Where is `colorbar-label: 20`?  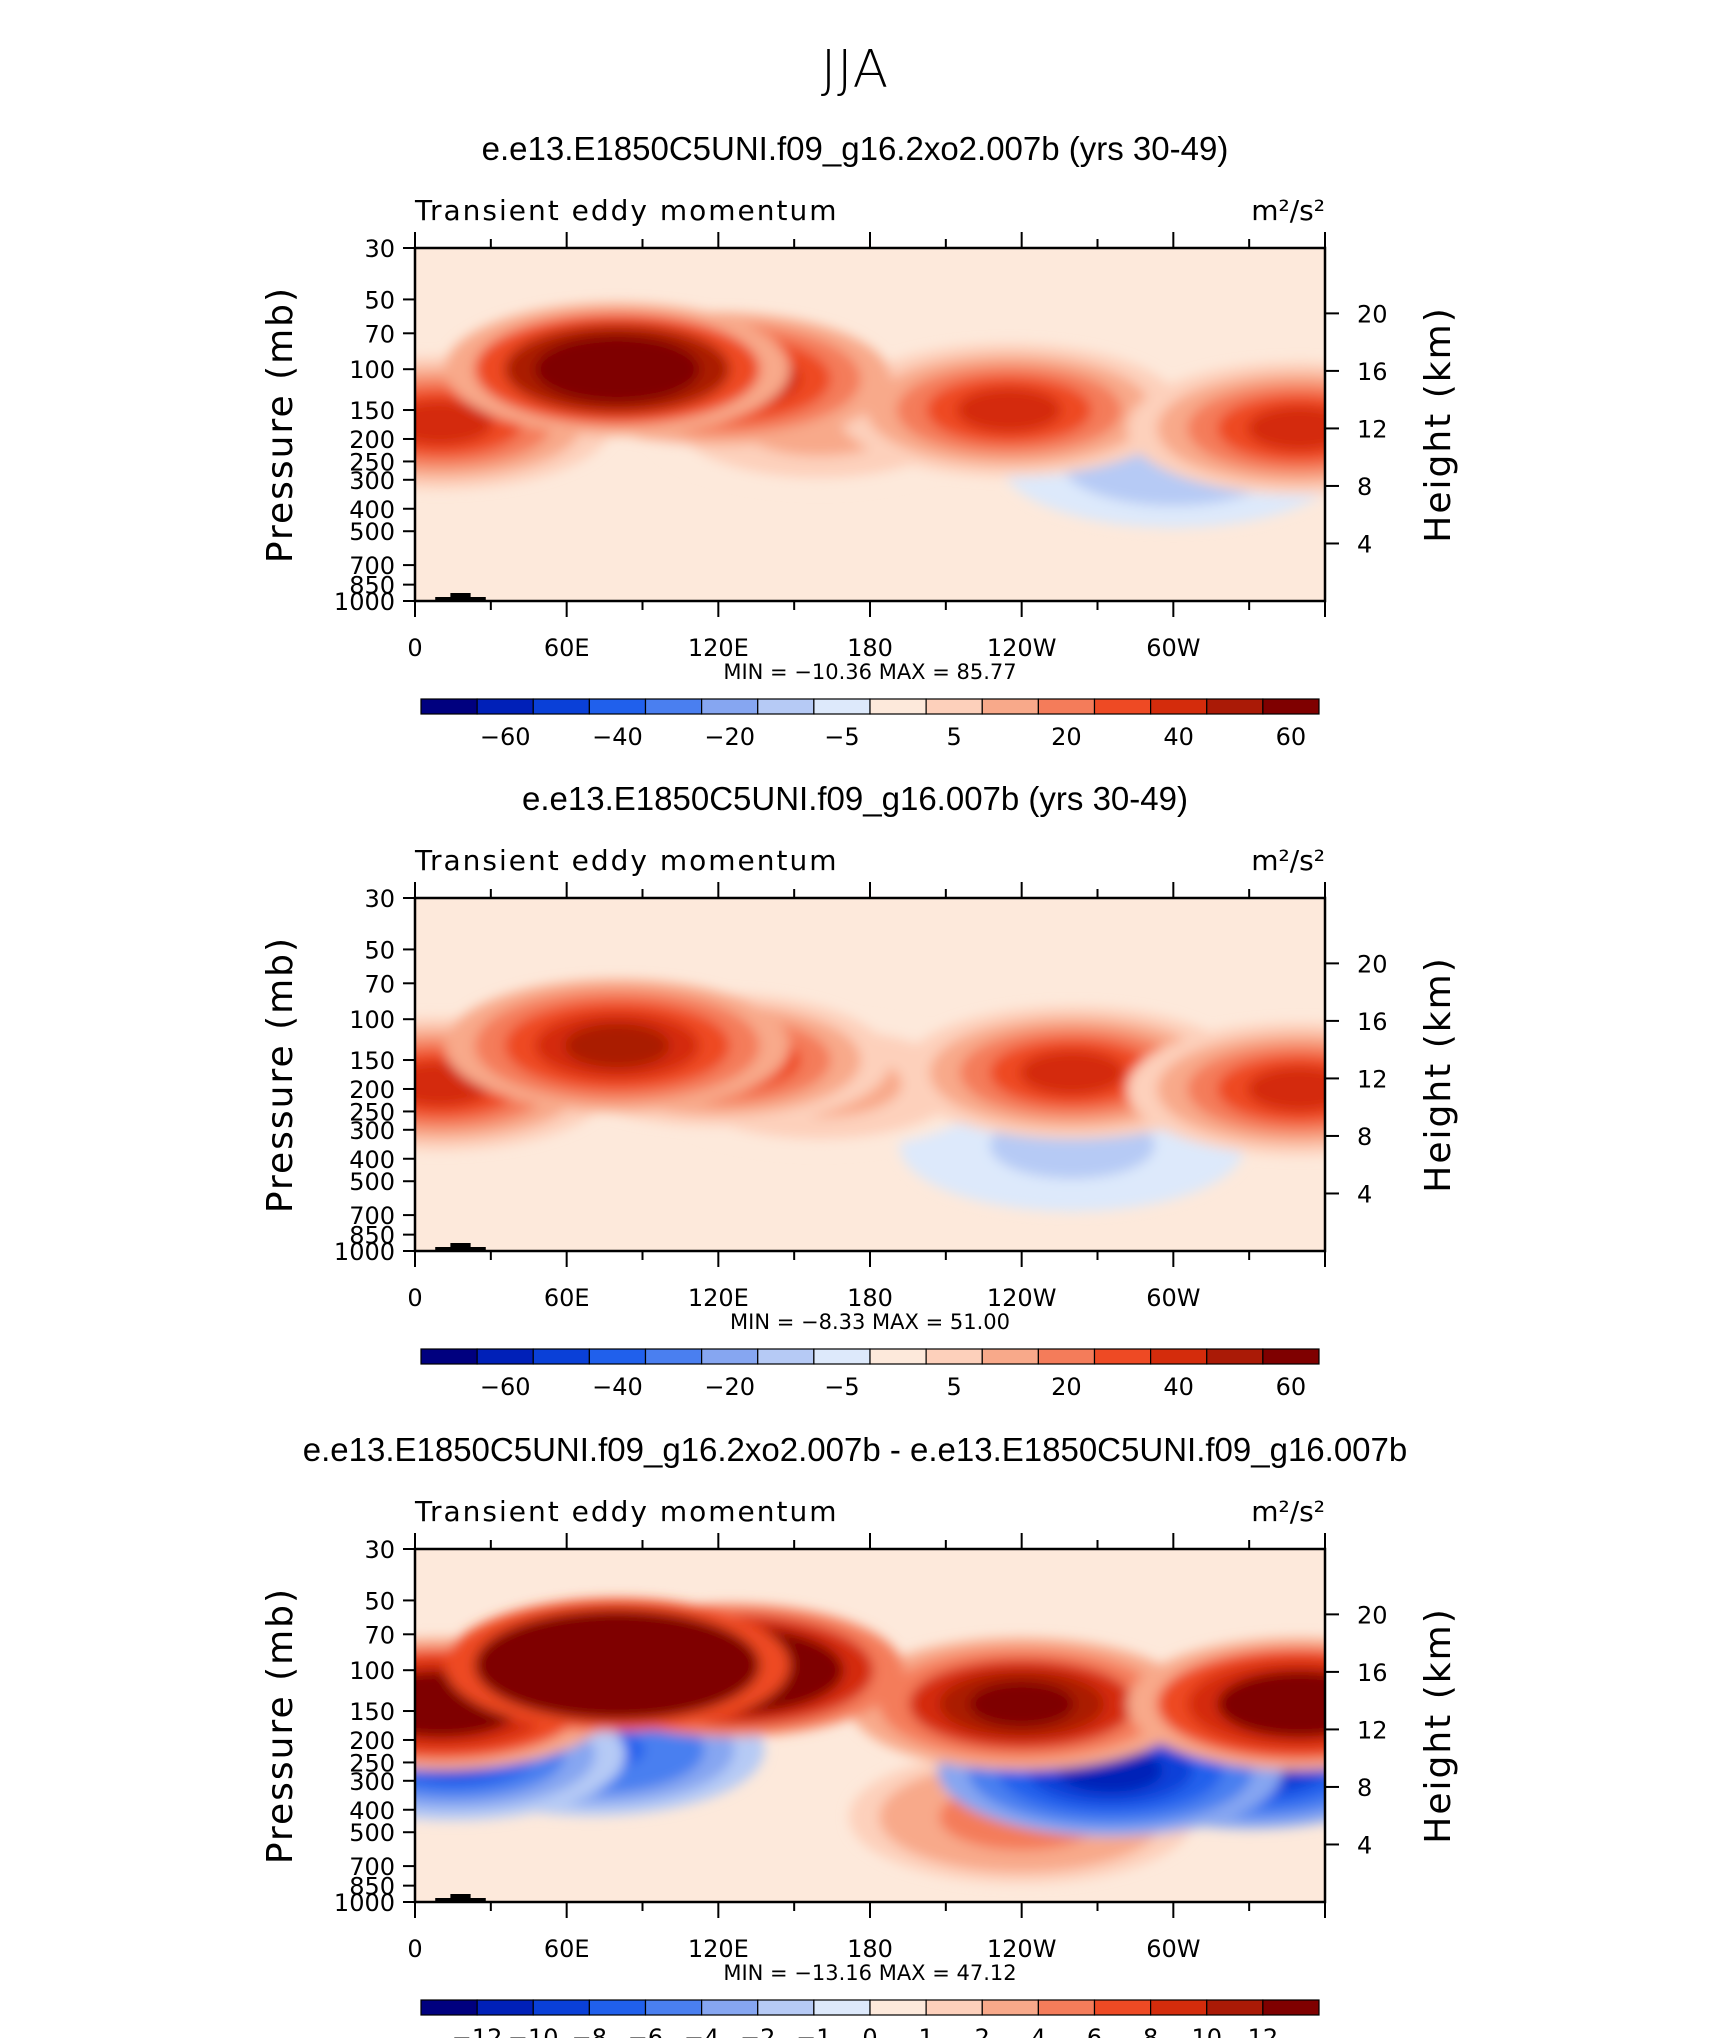
colorbar-label: 20 is located at coordinates (1066, 737).